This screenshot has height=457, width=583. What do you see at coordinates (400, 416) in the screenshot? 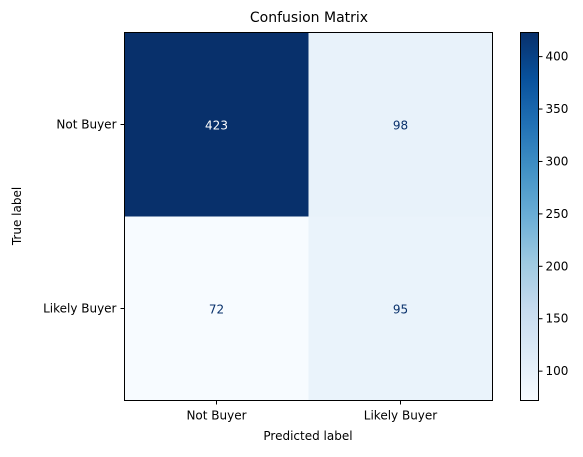
I see `x-tick-label: Likely Buyer` at bounding box center [400, 416].